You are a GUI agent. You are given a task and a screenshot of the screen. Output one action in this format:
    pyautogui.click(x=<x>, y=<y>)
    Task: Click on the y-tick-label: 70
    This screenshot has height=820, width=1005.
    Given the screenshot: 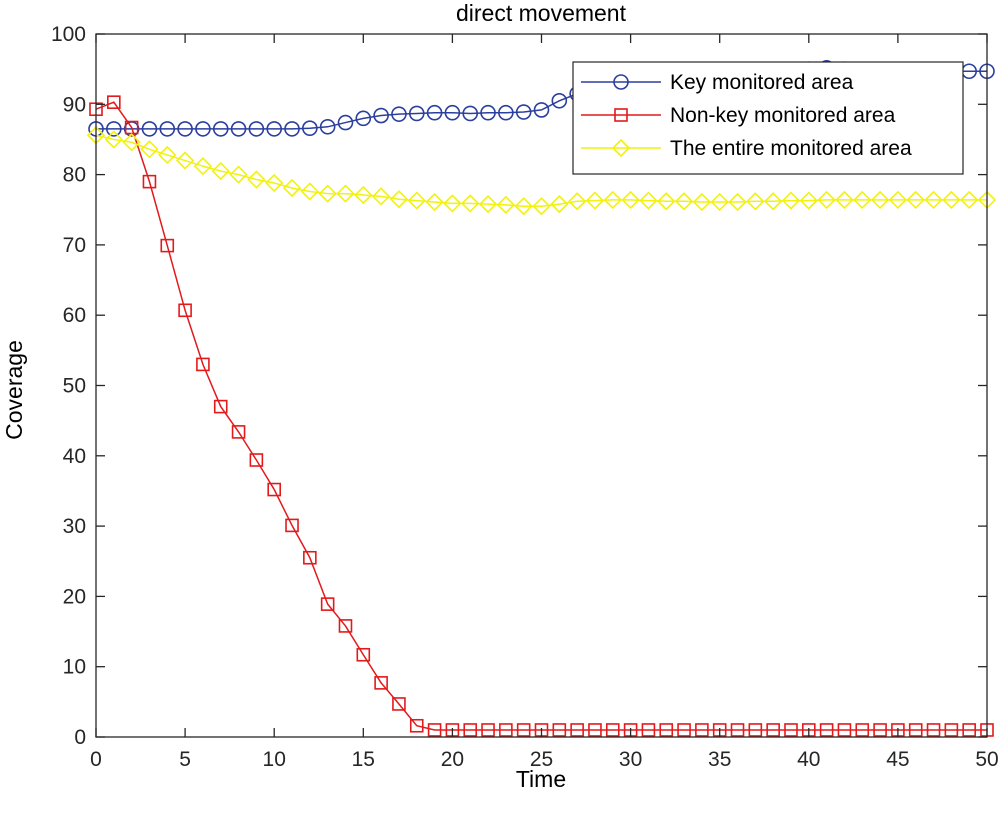 What is the action you would take?
    pyautogui.click(x=74, y=245)
    